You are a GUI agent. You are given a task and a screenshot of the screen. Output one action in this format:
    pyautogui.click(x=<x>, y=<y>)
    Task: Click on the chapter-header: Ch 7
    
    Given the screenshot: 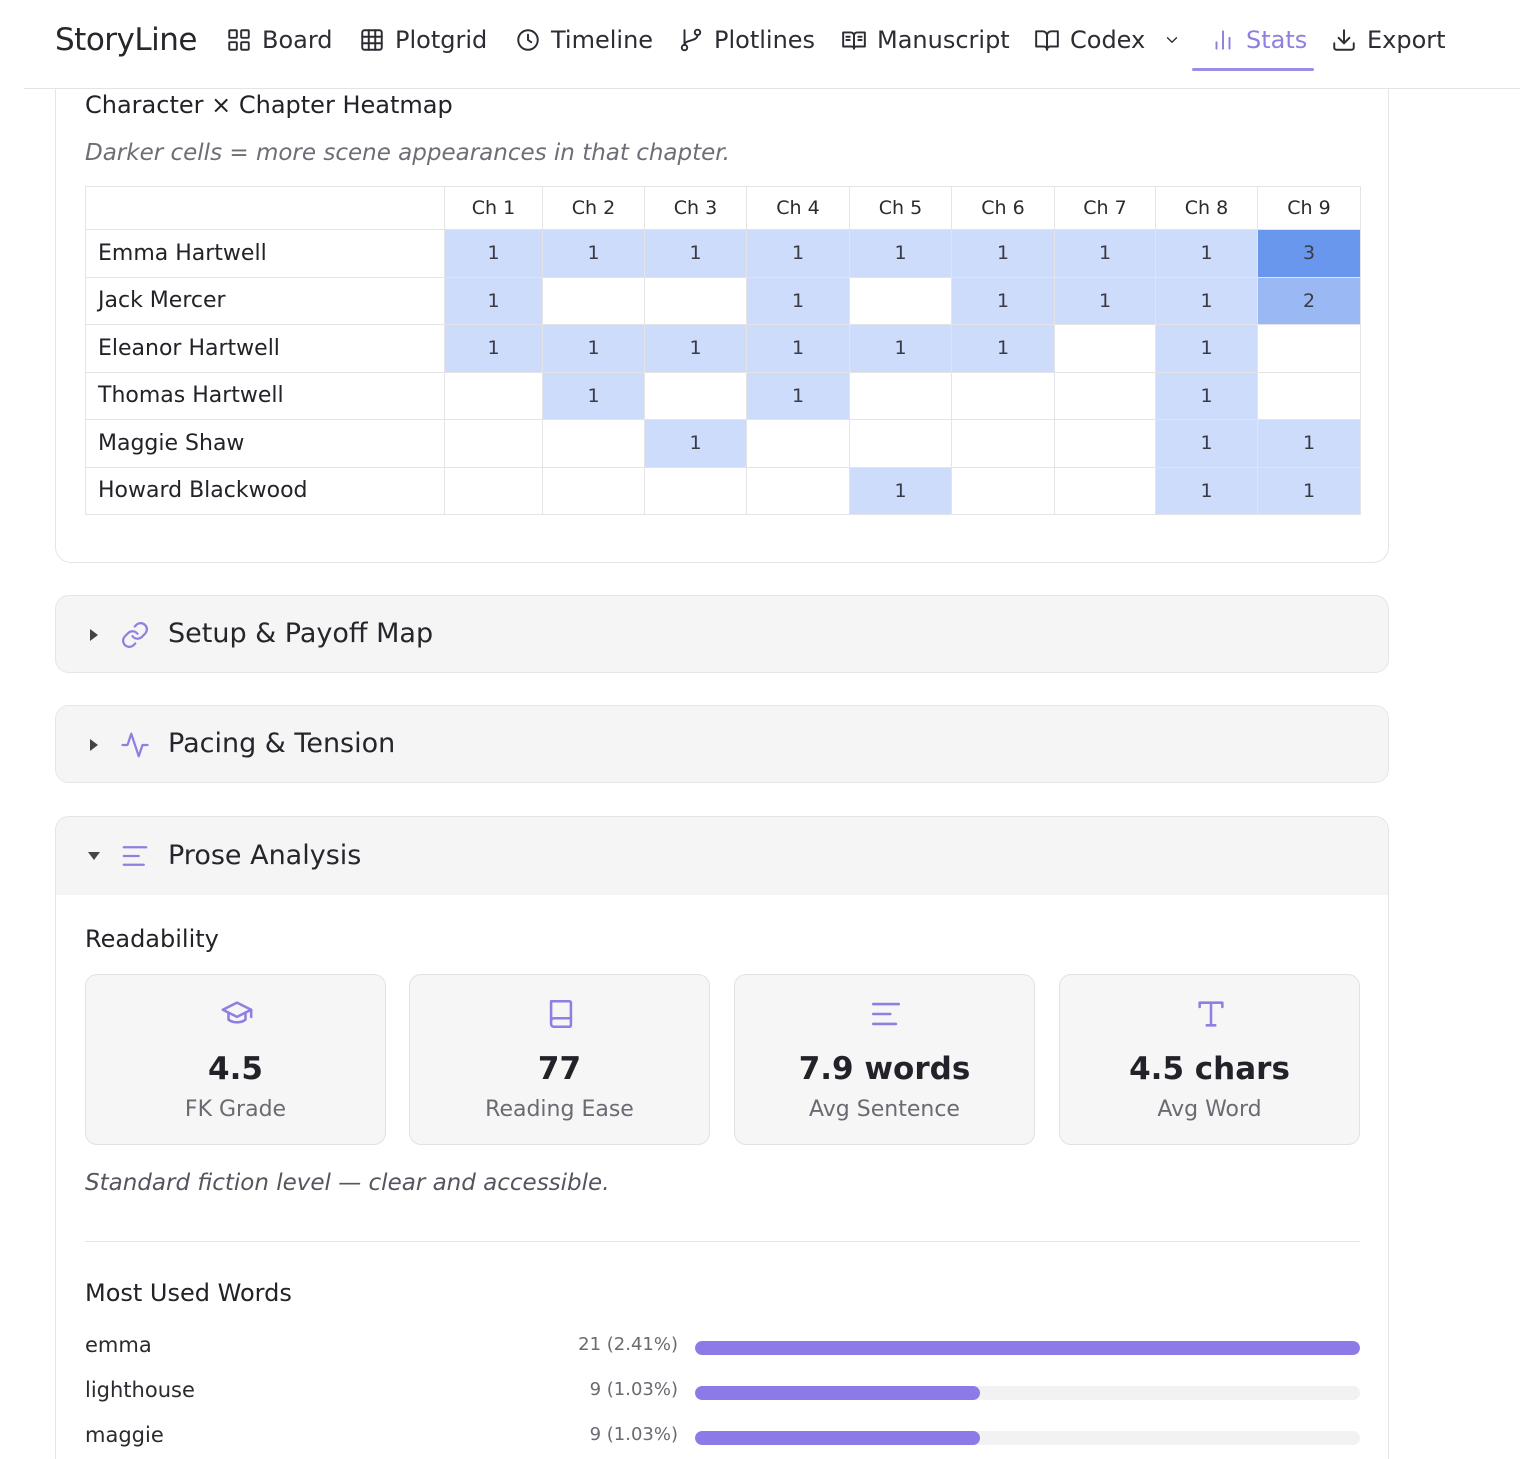 What is the action you would take?
    pyautogui.click(x=1105, y=208)
    